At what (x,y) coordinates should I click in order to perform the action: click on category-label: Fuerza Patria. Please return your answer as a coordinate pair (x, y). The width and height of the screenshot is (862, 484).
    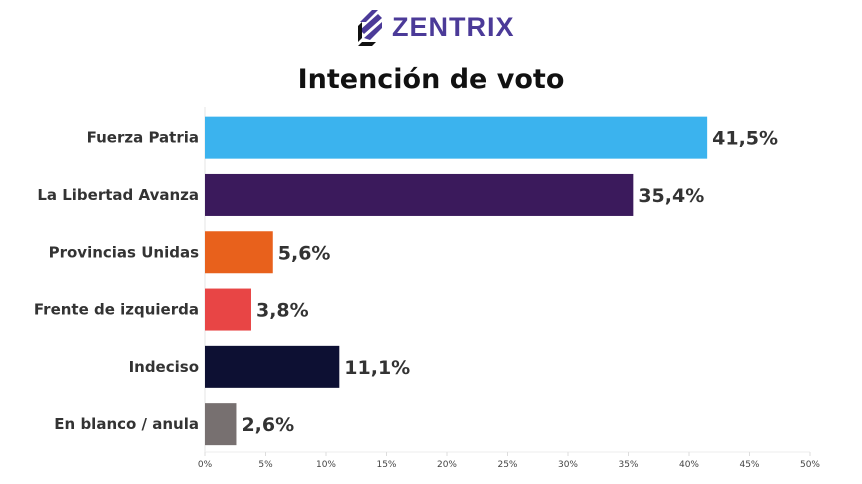
    Looking at the image, I should click on (143, 138).